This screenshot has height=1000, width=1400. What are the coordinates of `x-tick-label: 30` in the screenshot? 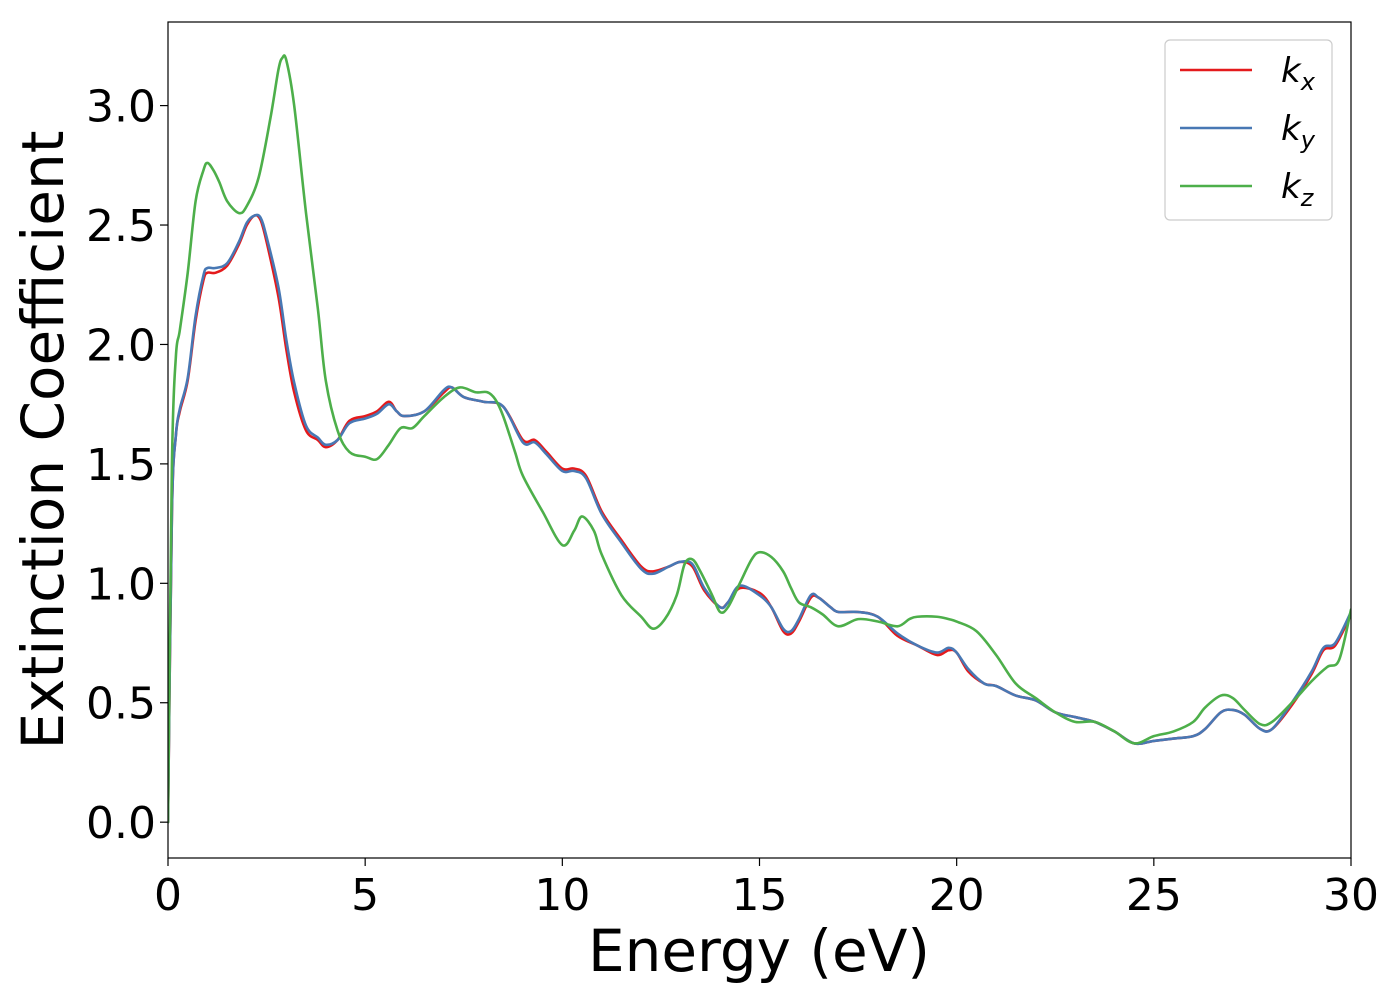 It's located at (1351, 895).